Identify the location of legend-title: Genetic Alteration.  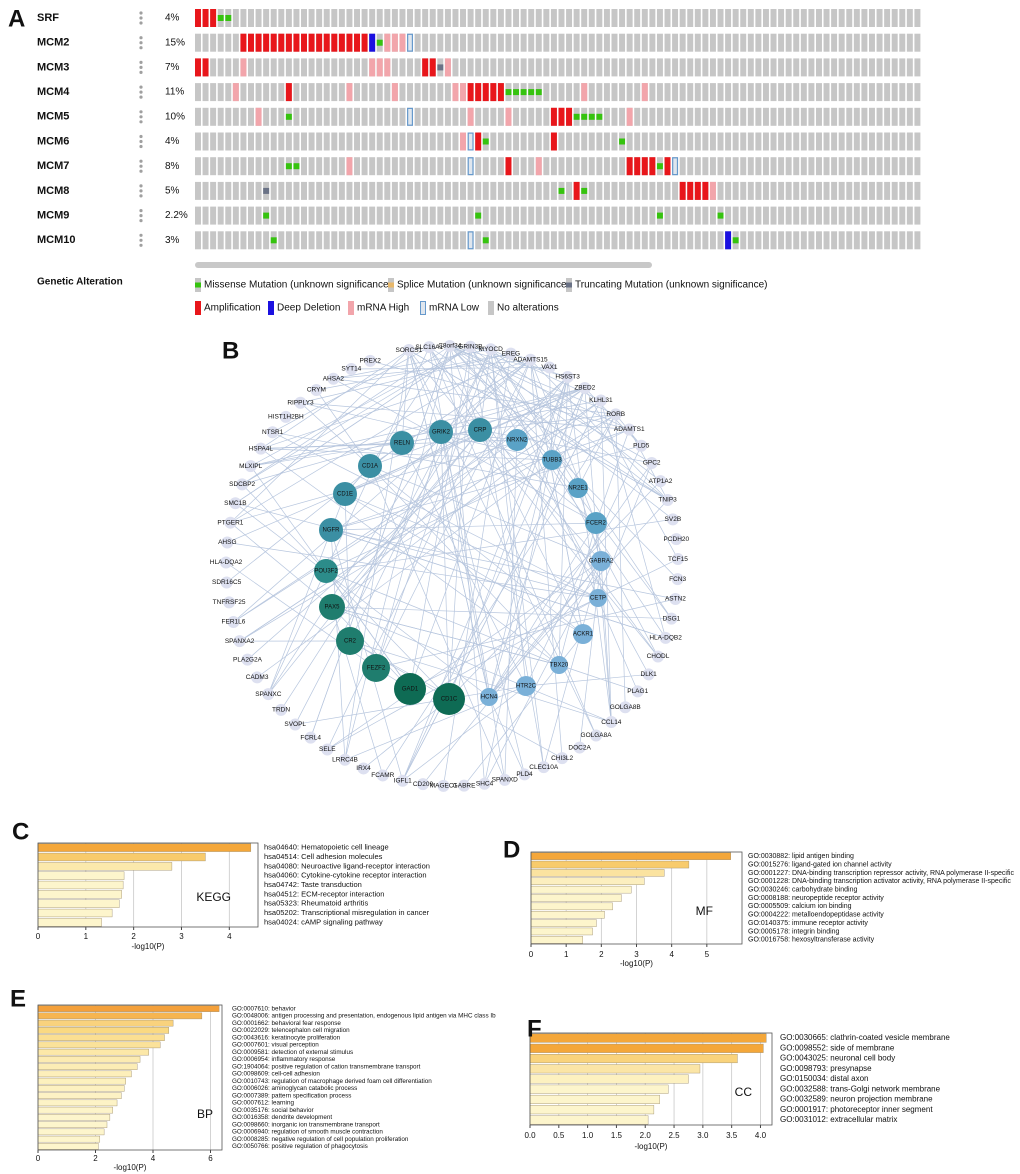
(80, 282).